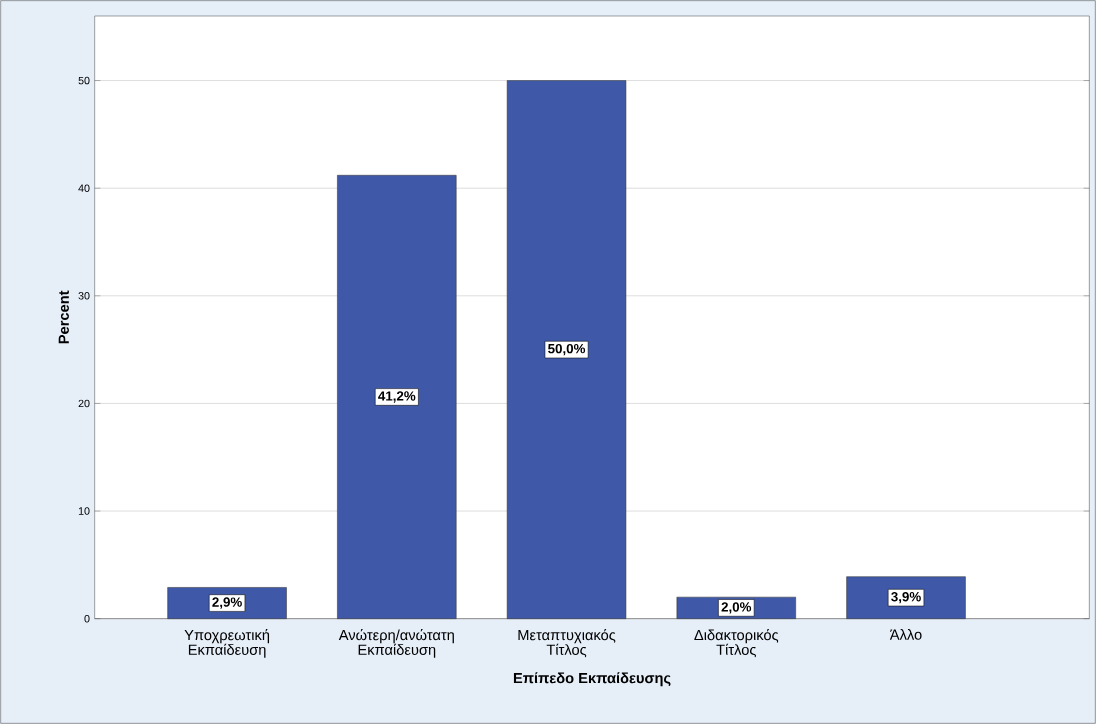  Describe the element at coordinates (906, 597) in the screenshot. I see `data-label: 3,9%` at that location.